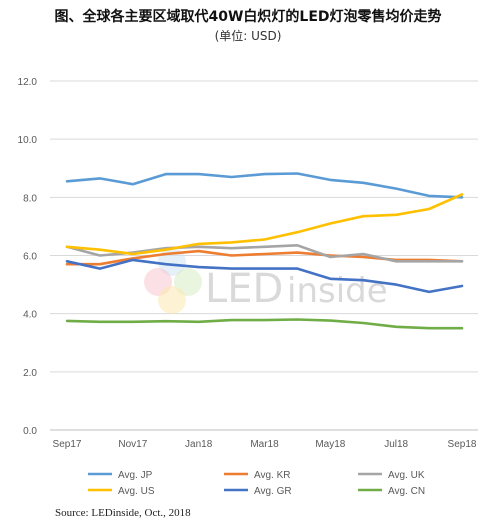  I want to click on legend-label-avg-cn: Avg. CN, so click(406, 491).